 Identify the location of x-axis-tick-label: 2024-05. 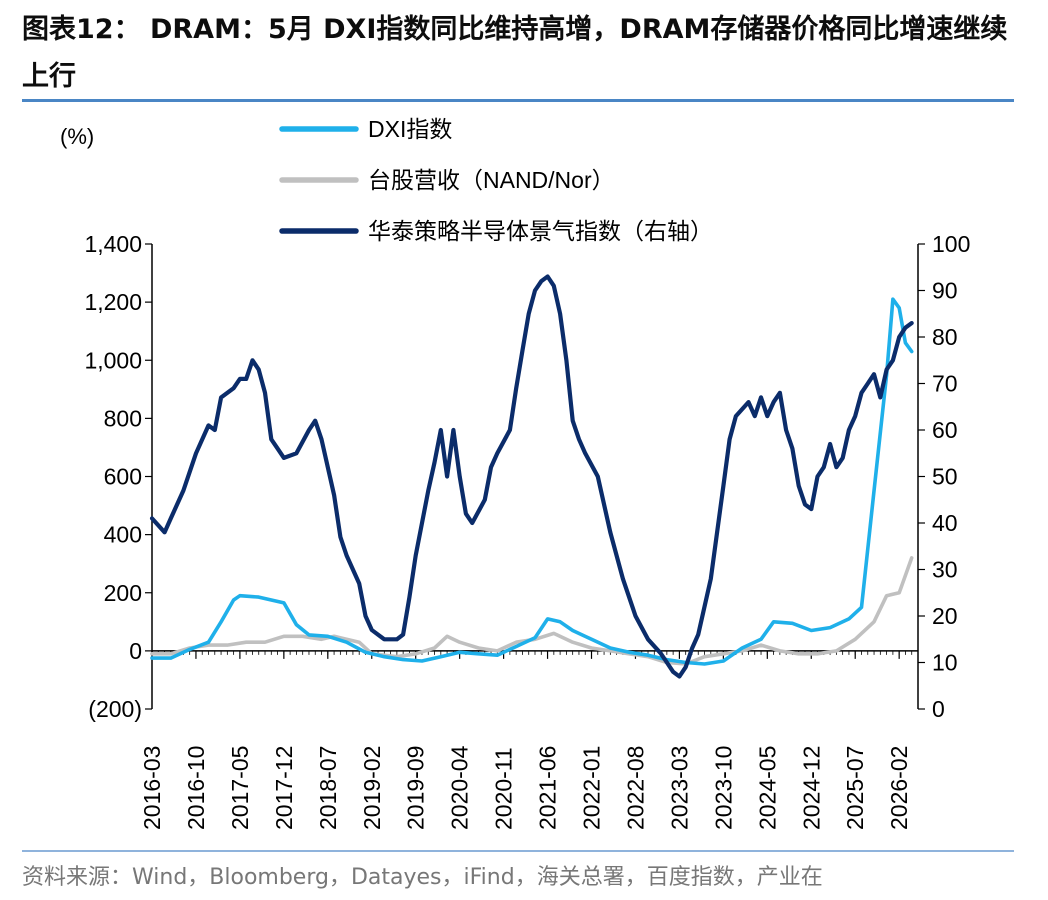
(767, 788).